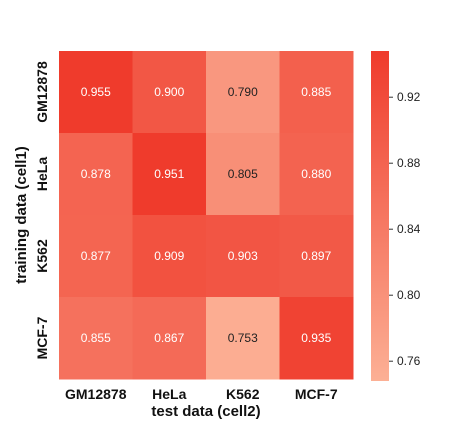  Describe the element at coordinates (409, 97) in the screenshot. I see `colorbar-tick-label: 0.92` at that location.